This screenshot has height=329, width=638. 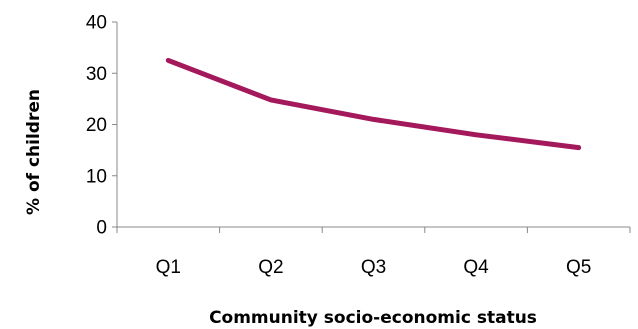 What do you see at coordinates (578, 267) in the screenshot?
I see `x-tick-label: Q5` at bounding box center [578, 267].